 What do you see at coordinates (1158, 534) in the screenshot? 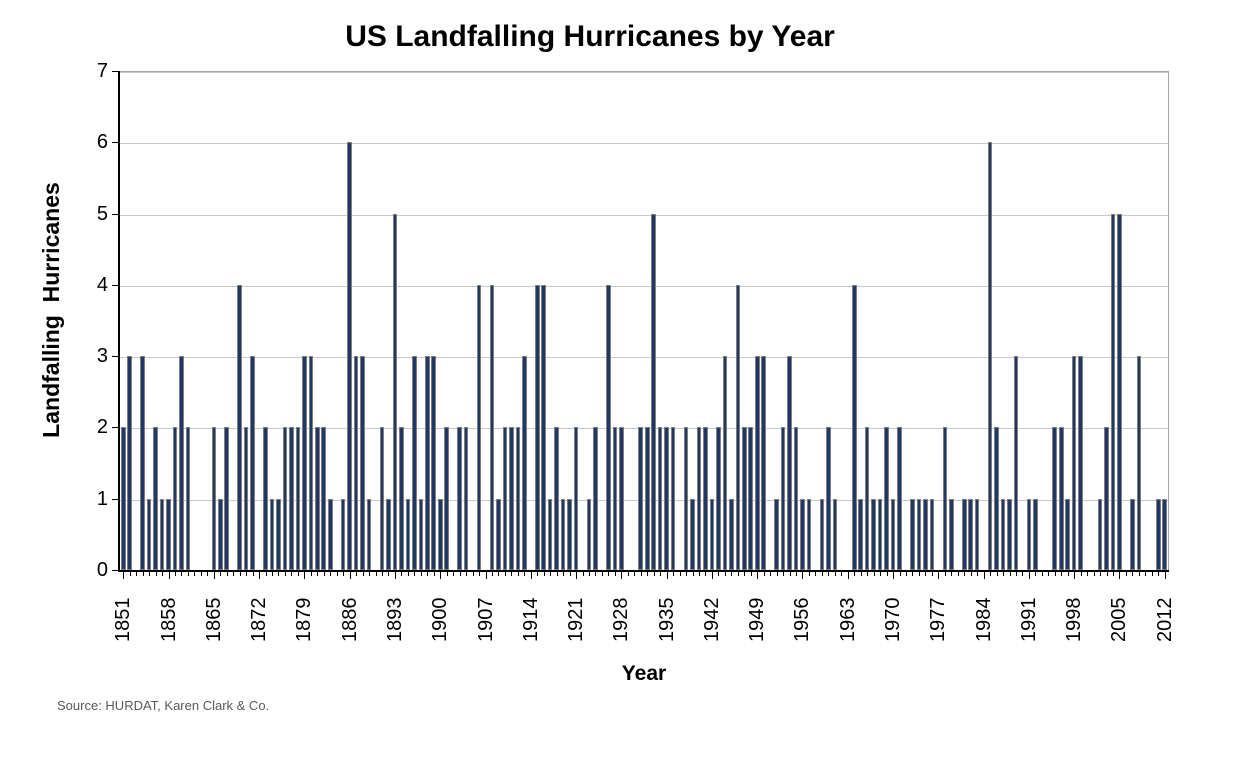
I see `bar-2011` at bounding box center [1158, 534].